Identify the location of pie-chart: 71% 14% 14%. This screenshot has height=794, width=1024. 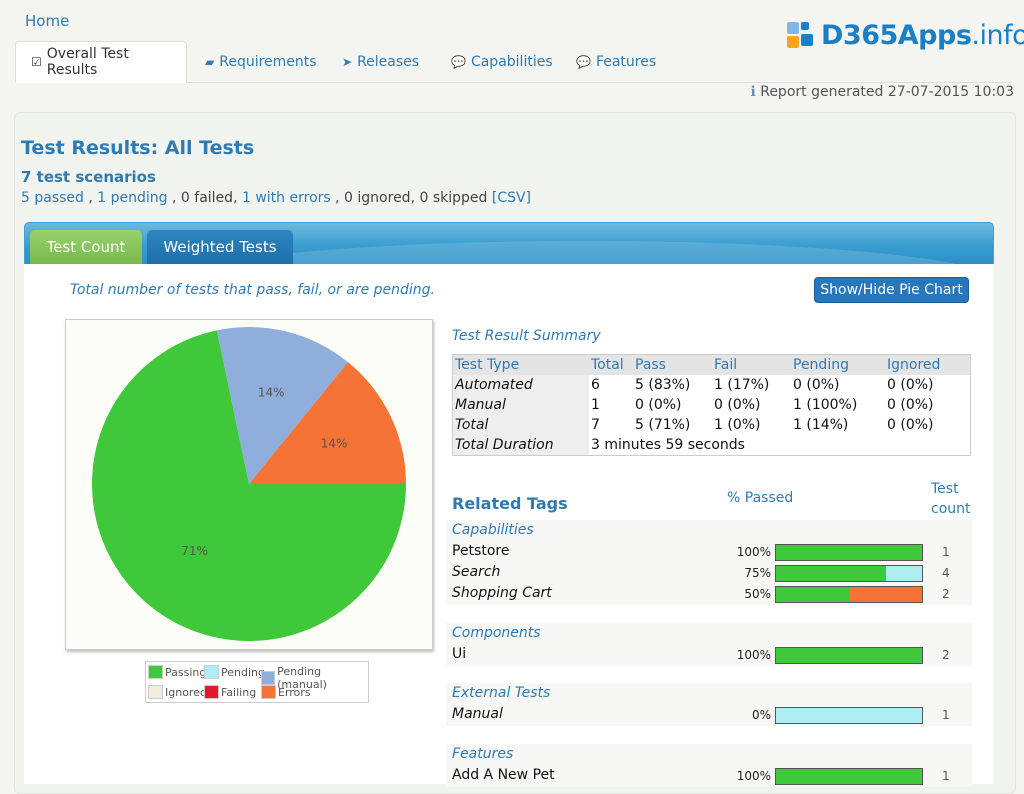
(249, 484).